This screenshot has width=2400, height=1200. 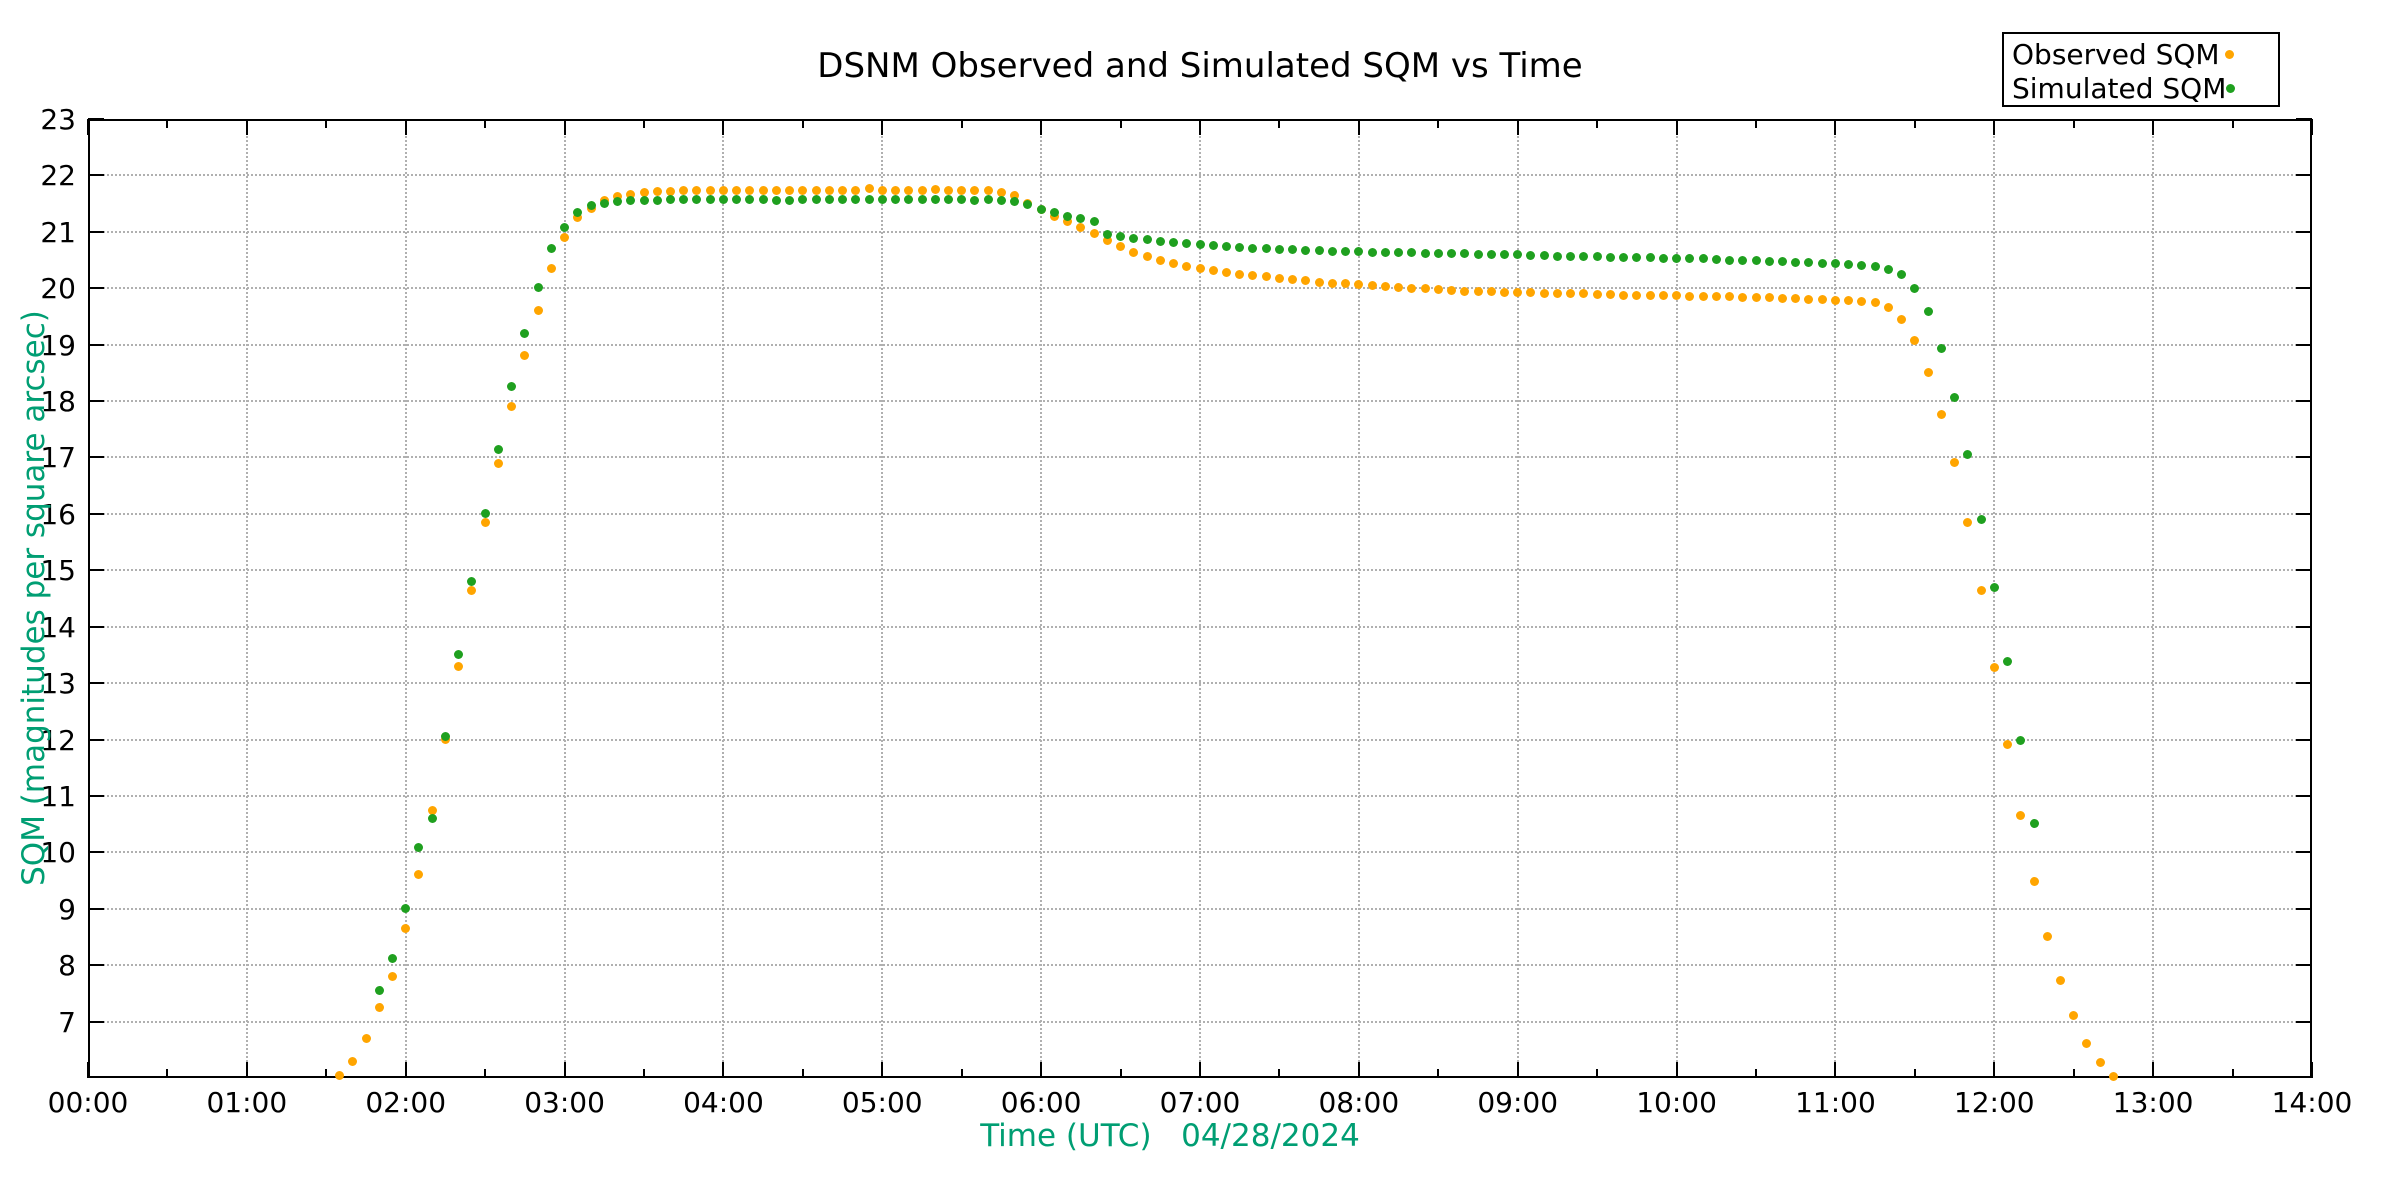 I want to click on x-tick-label: 11:00, so click(x=1835, y=1102).